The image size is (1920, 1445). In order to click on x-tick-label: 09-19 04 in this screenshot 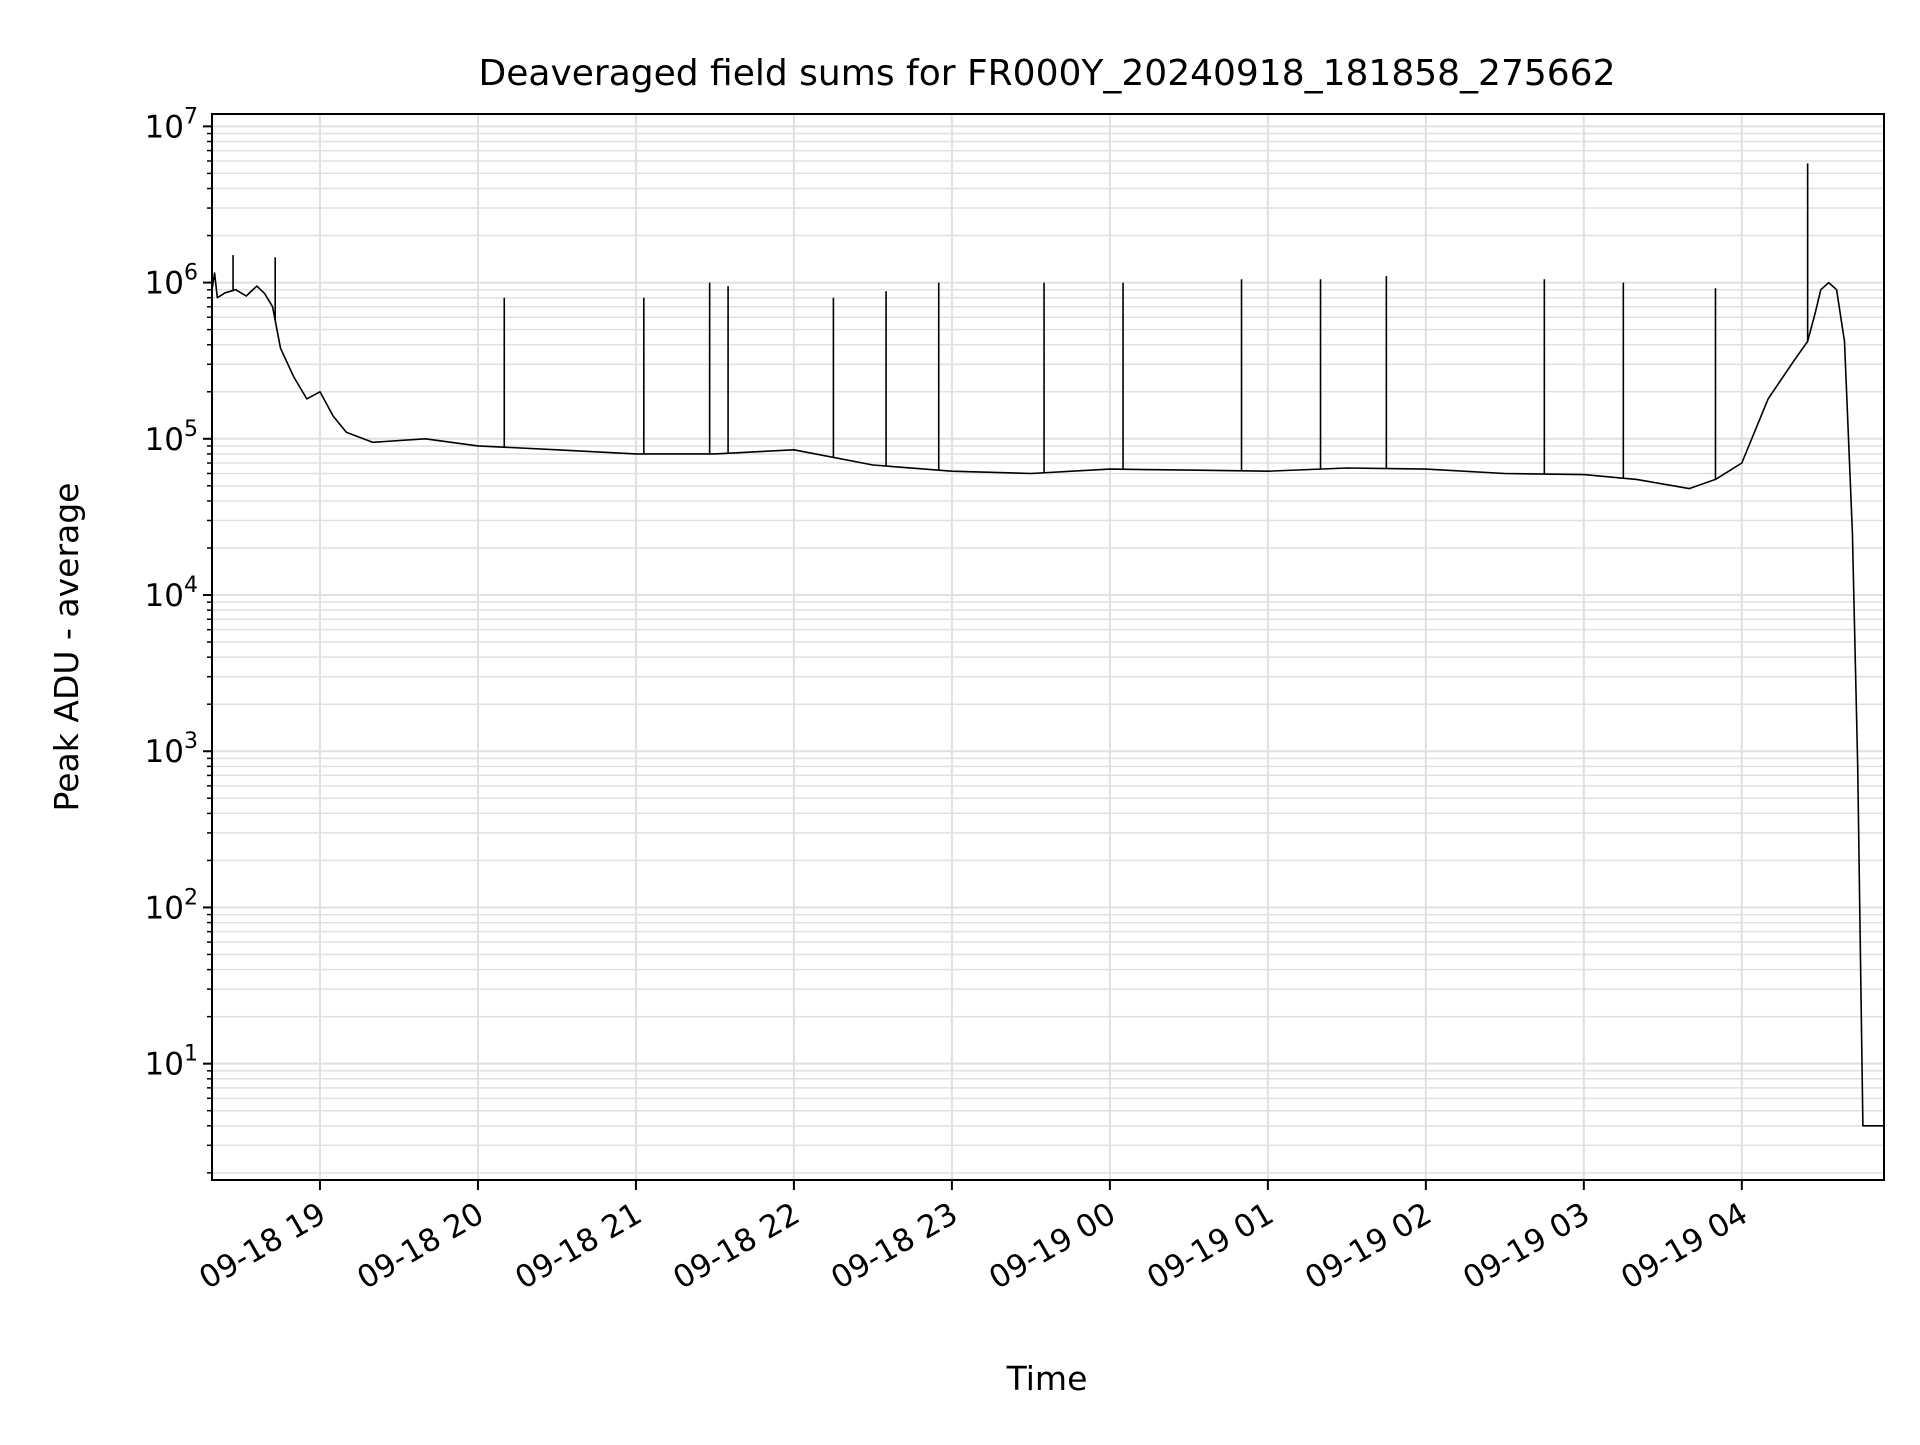, I will do `click(1684, 1246)`.